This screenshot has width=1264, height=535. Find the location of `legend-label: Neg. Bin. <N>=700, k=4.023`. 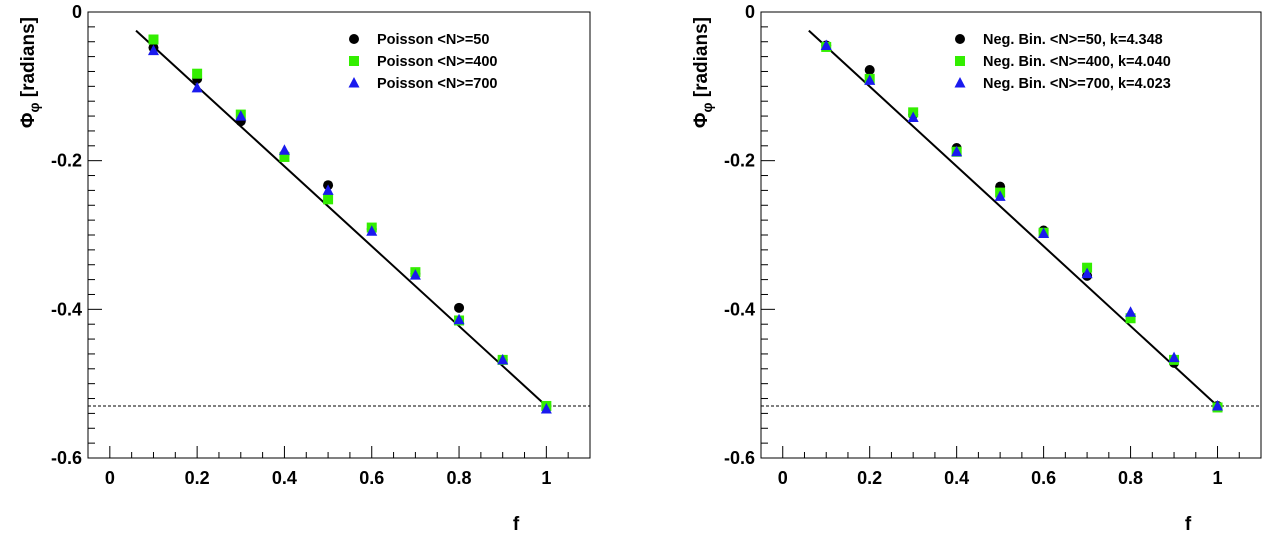

legend-label: Neg. Bin. <N>=700, k=4.023 is located at coordinates (1077, 84).